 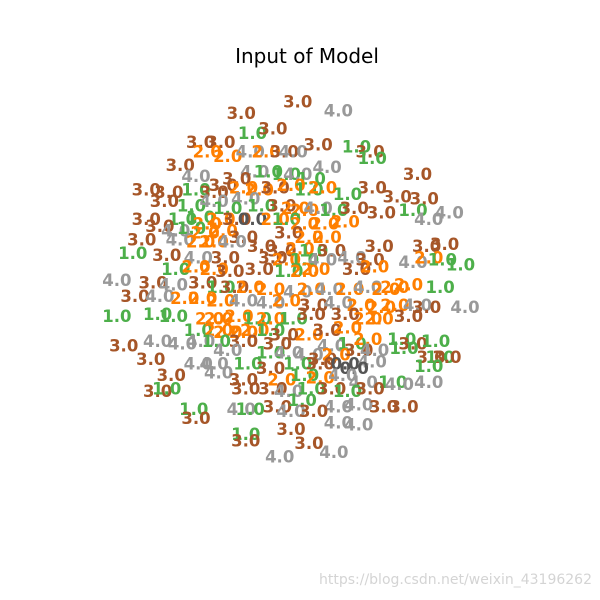 I want to click on point-label-61: 2.0, so click(x=220, y=219).